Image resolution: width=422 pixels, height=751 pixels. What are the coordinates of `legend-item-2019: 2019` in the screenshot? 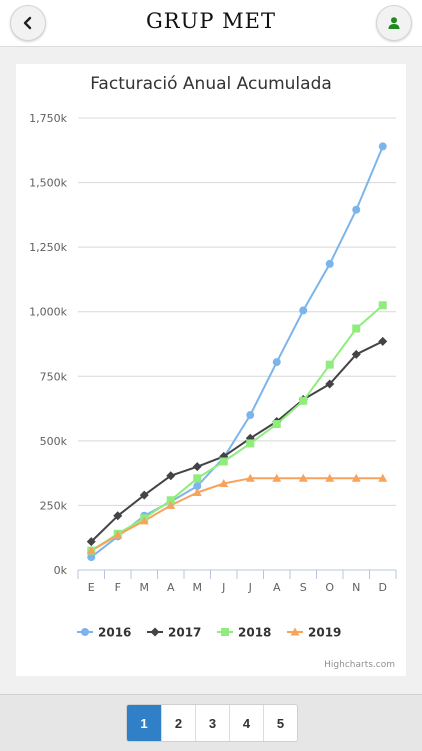 It's located at (324, 633).